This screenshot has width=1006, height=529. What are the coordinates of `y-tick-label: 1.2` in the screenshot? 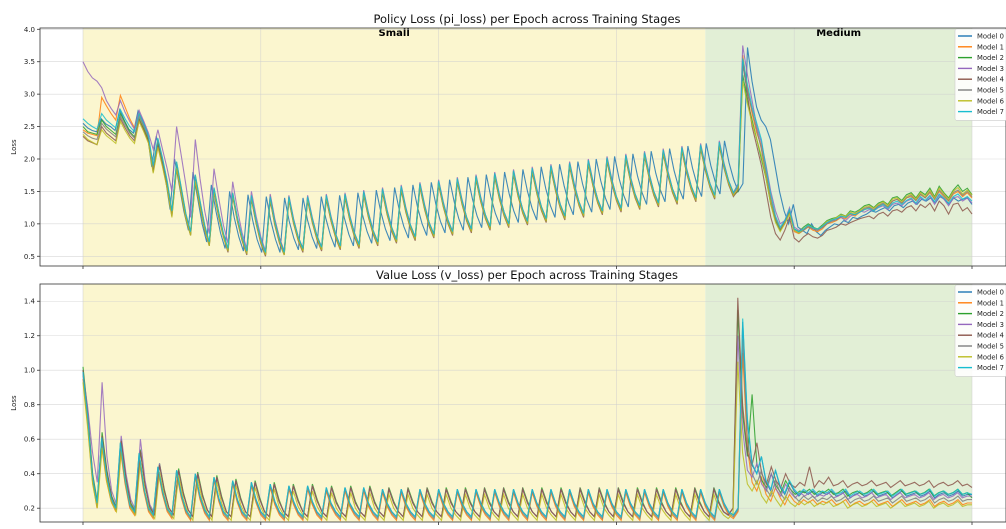 It's located at (29, 336).